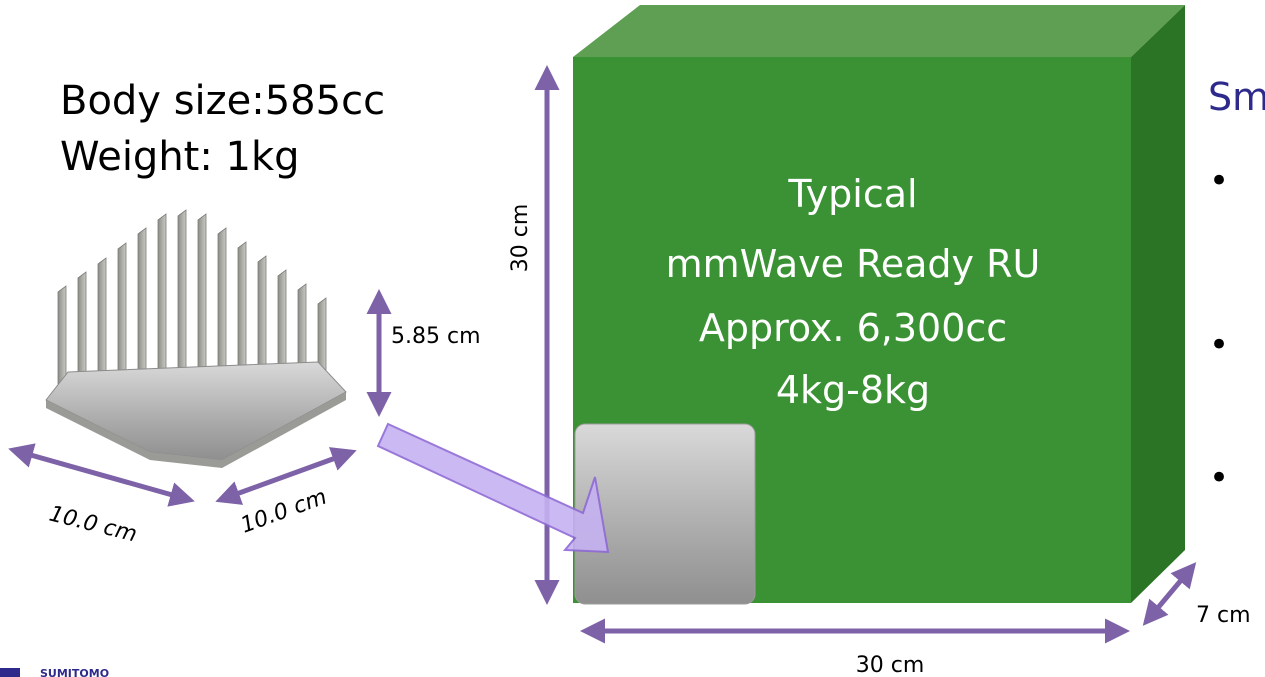  Describe the element at coordinates (1223, 615) in the screenshot. I see `cube-depth-label: 7 cm` at that location.